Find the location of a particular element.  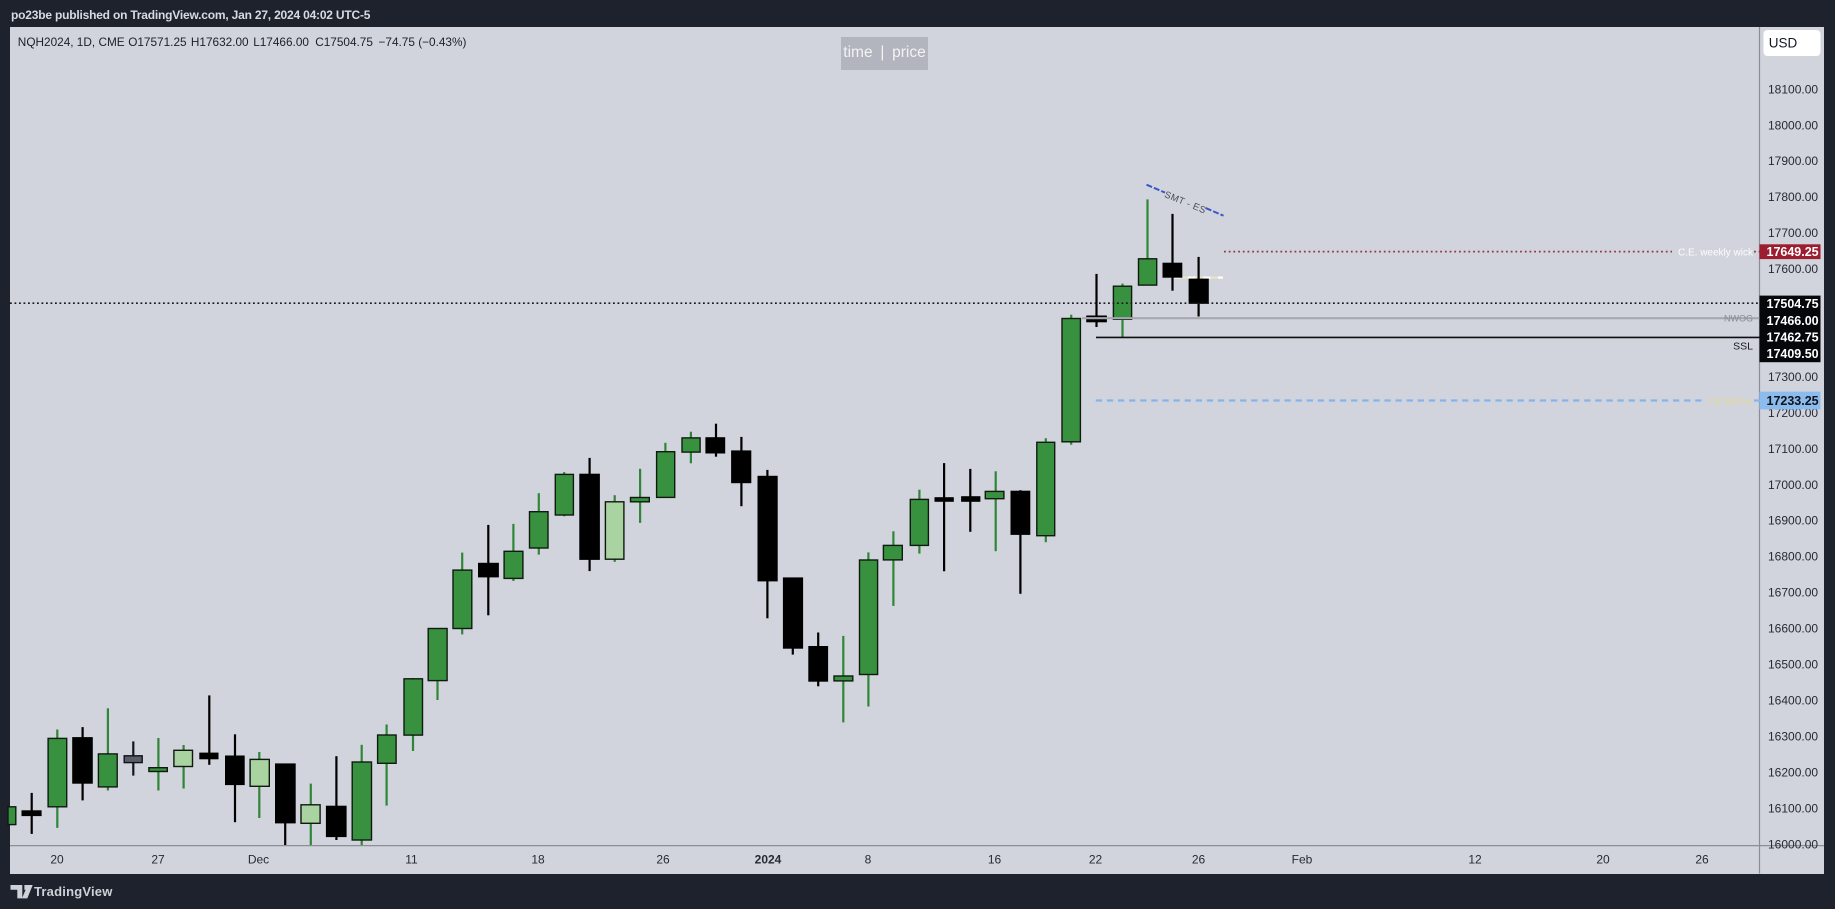

svg-text: 17504.75 is located at coordinates (1793, 304).